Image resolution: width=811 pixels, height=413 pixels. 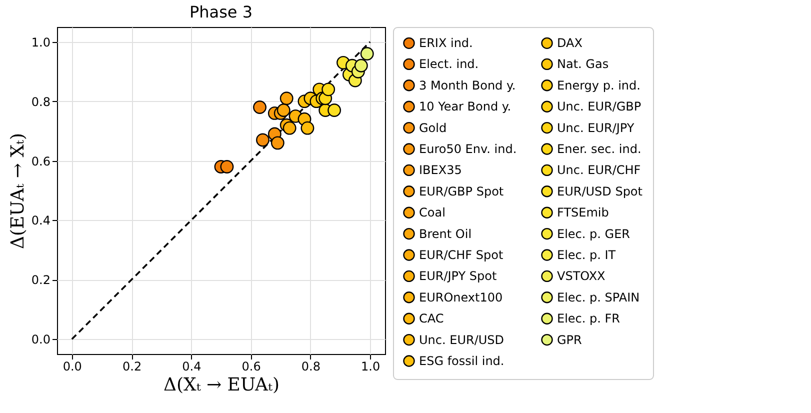 I want to click on y-tick-label: 0.2, so click(x=40, y=280).